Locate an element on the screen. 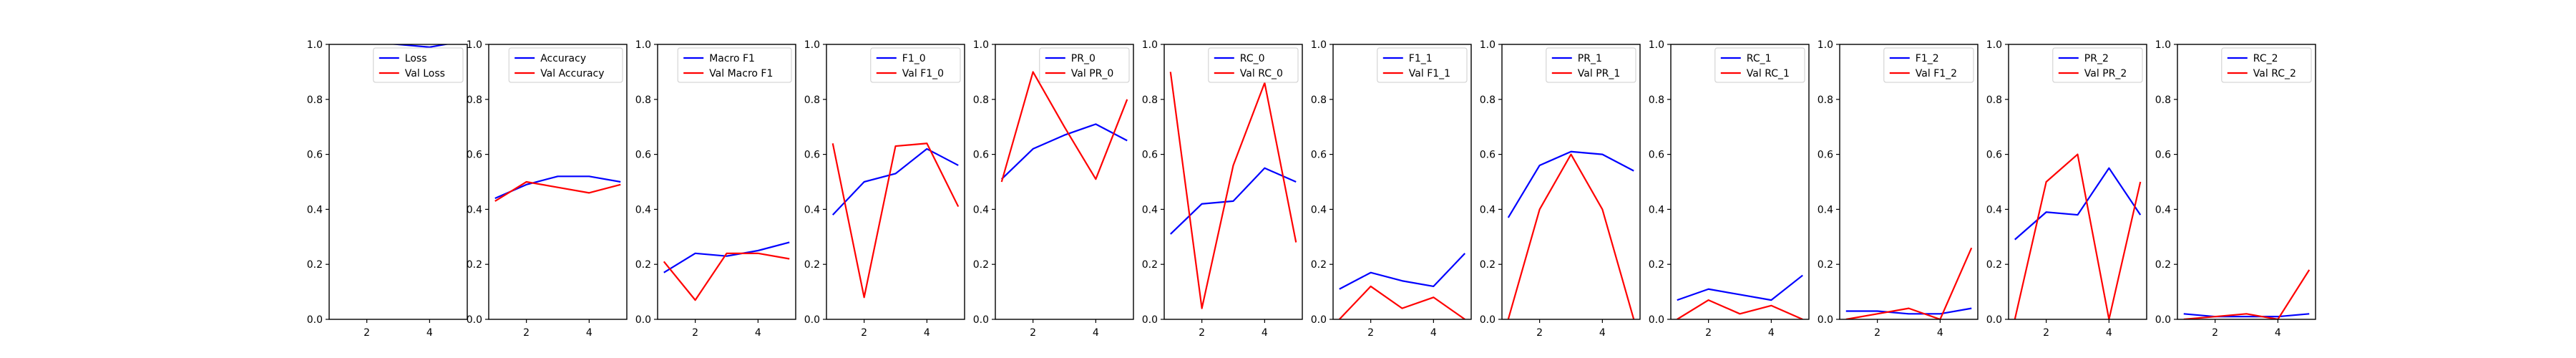  subplot-8: 0.0 0.2 0.4 0.6 0.8 1.0 2 4 PR_1 Val PR_1 is located at coordinates (1560, 189).